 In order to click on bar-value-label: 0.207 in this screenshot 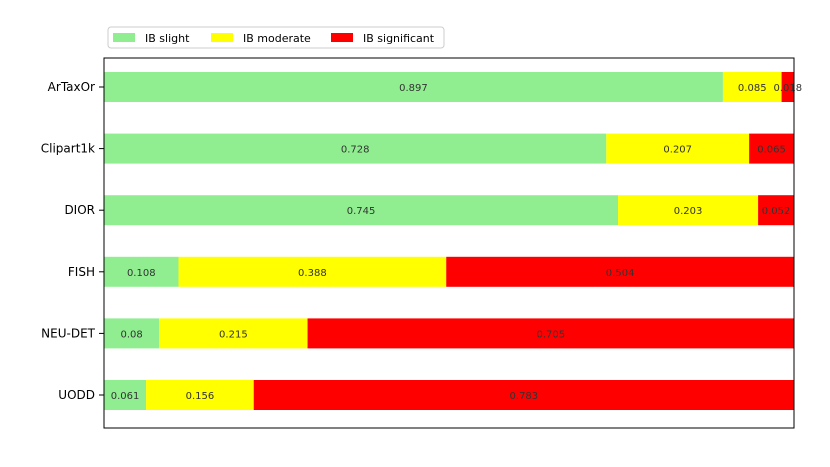, I will do `click(677, 150)`.